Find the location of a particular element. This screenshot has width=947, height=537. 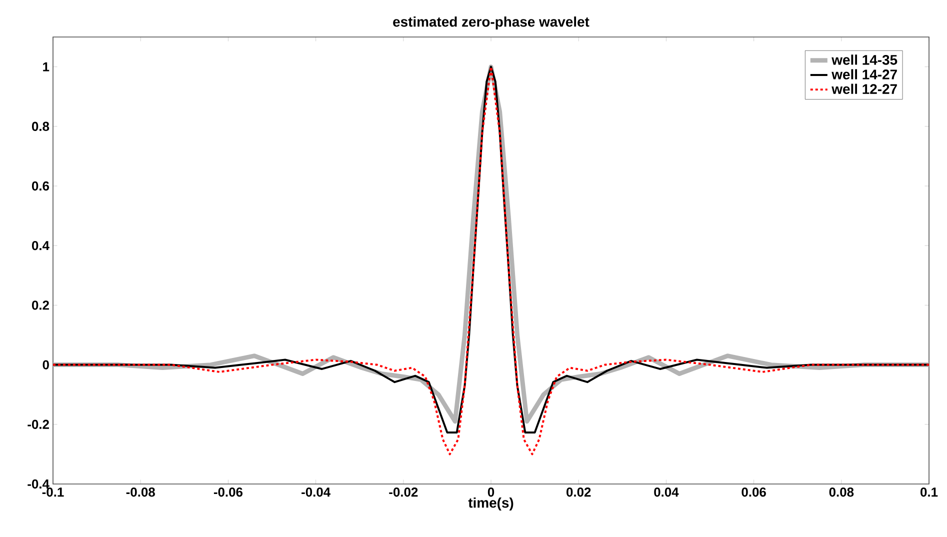

legend-label: well 14-35 is located at coordinates (865, 59).